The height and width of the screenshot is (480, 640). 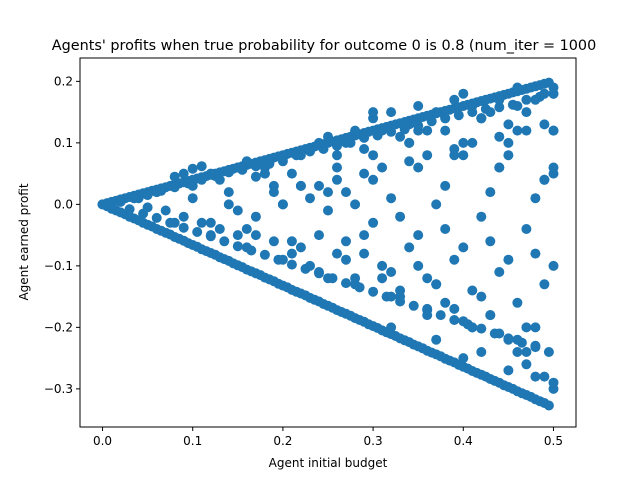 What do you see at coordinates (192, 441) in the screenshot?
I see `x-tick-label: 0.1` at bounding box center [192, 441].